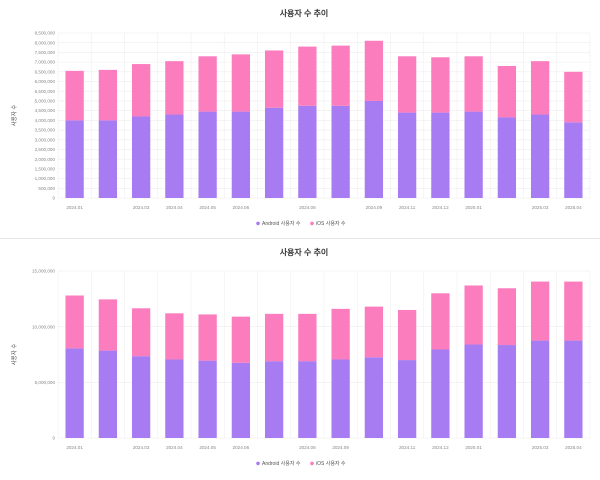  I want to click on y-tick-label: 500,000, so click(46, 188).